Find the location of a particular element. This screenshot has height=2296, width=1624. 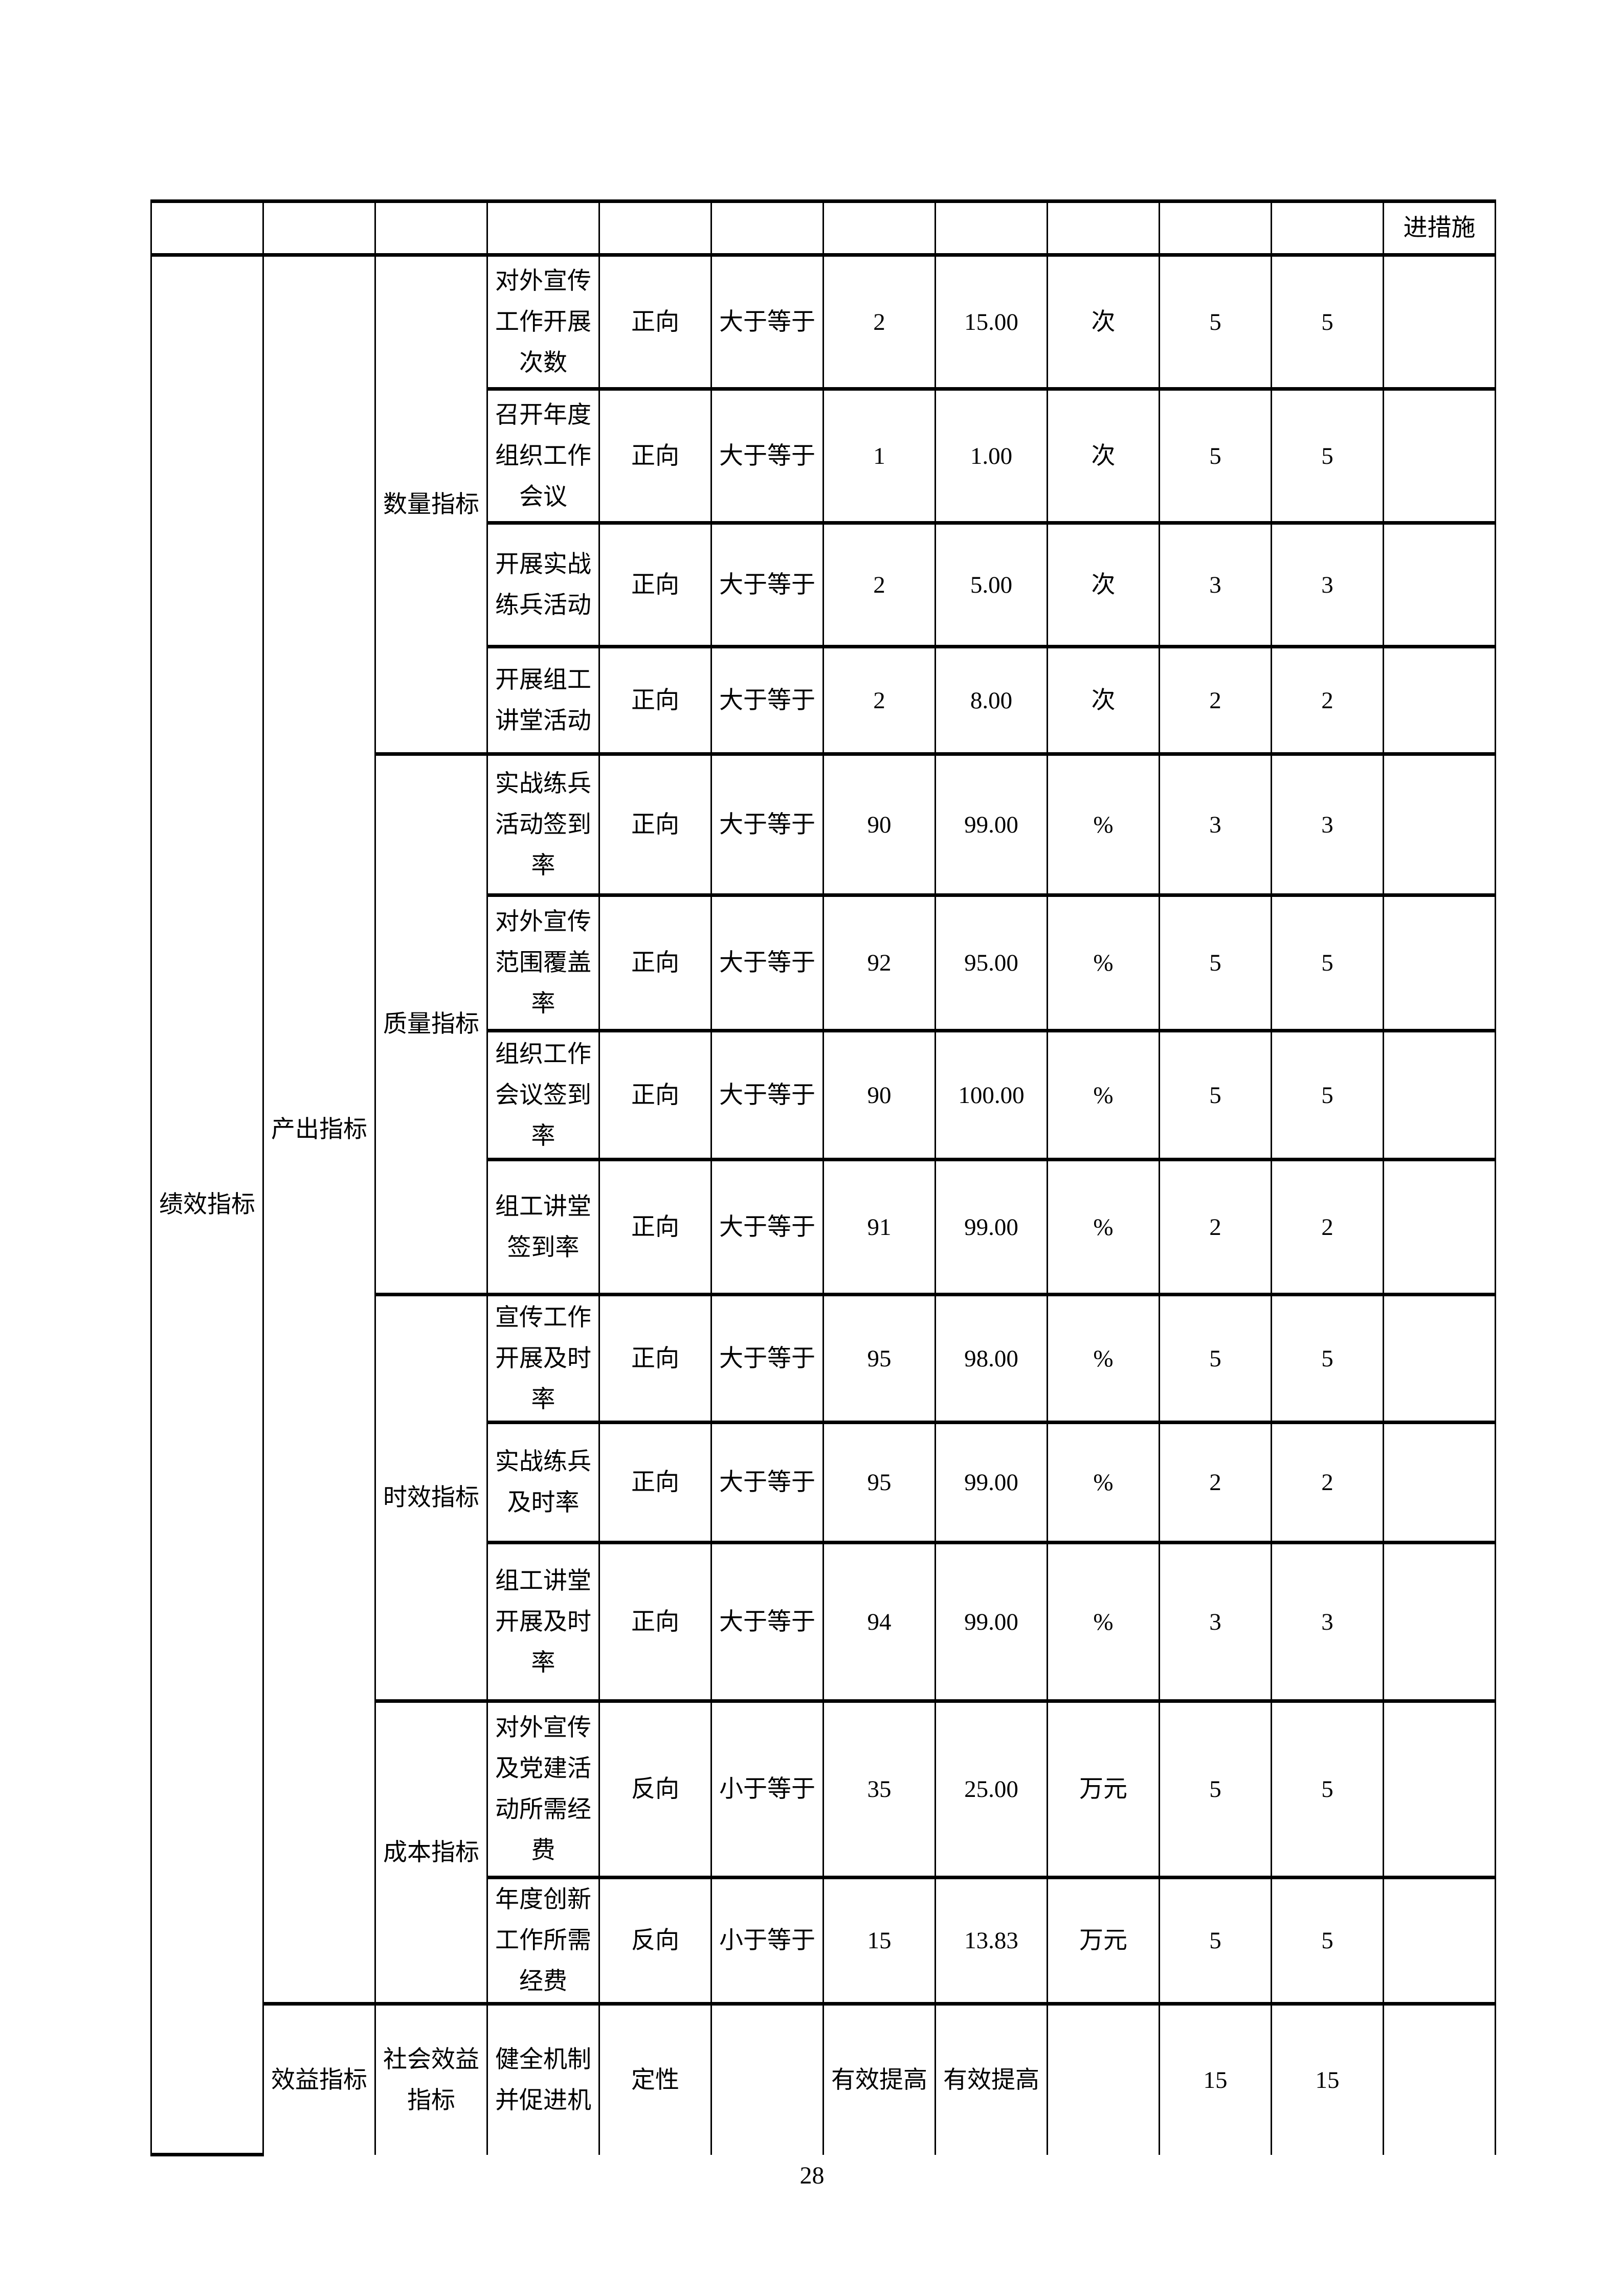

indicator-row: 组织工作会议签到率 正向 大于等于 90 100.00 % 5 5 is located at coordinates (824, 1095).